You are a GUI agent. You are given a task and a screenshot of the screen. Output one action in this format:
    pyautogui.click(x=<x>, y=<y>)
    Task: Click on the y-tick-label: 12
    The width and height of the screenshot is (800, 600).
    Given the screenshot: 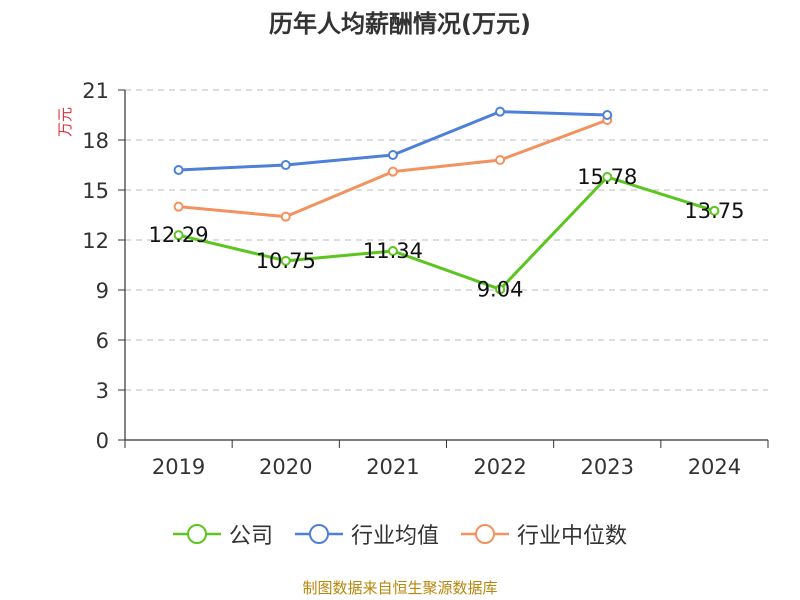 What is the action you would take?
    pyautogui.click(x=95, y=241)
    